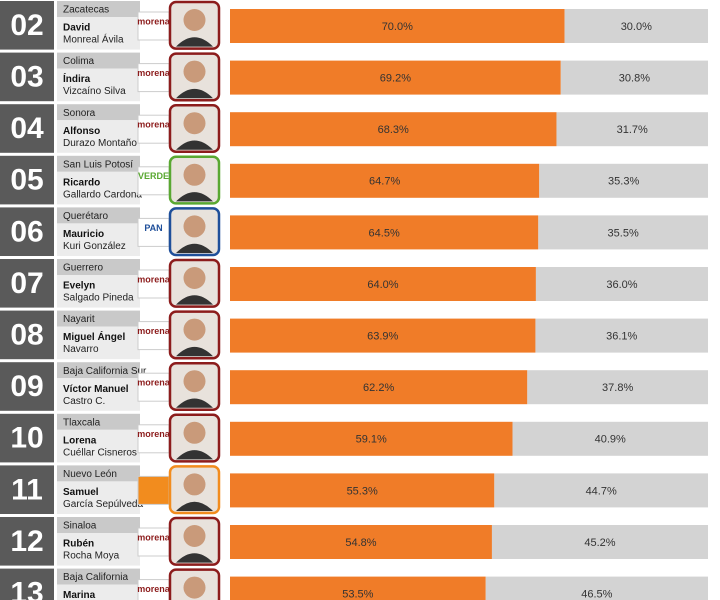 The height and width of the screenshot is (600, 720). I want to click on state-label: Colima, so click(79, 61).